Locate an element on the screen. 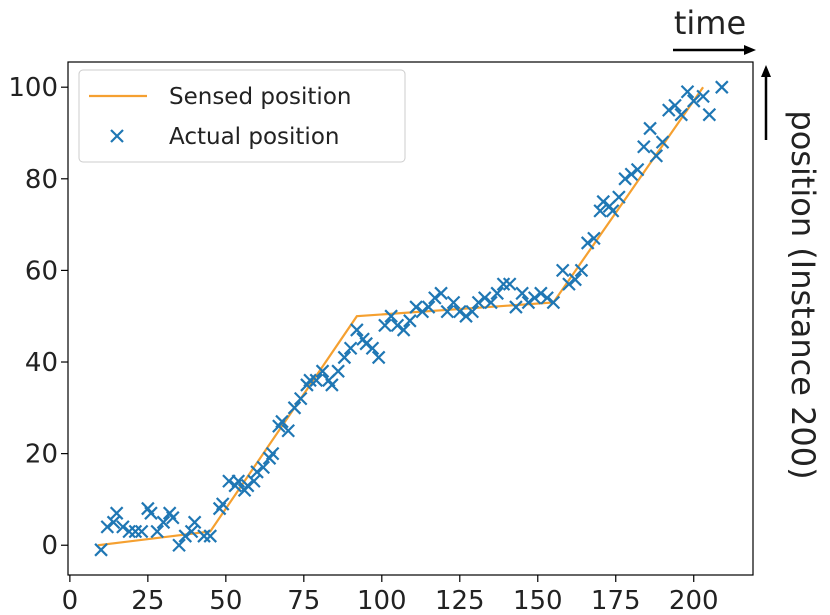 Image resolution: width=830 pixels, height=615 pixels. y-tick-label: 0 is located at coordinates (49, 546).